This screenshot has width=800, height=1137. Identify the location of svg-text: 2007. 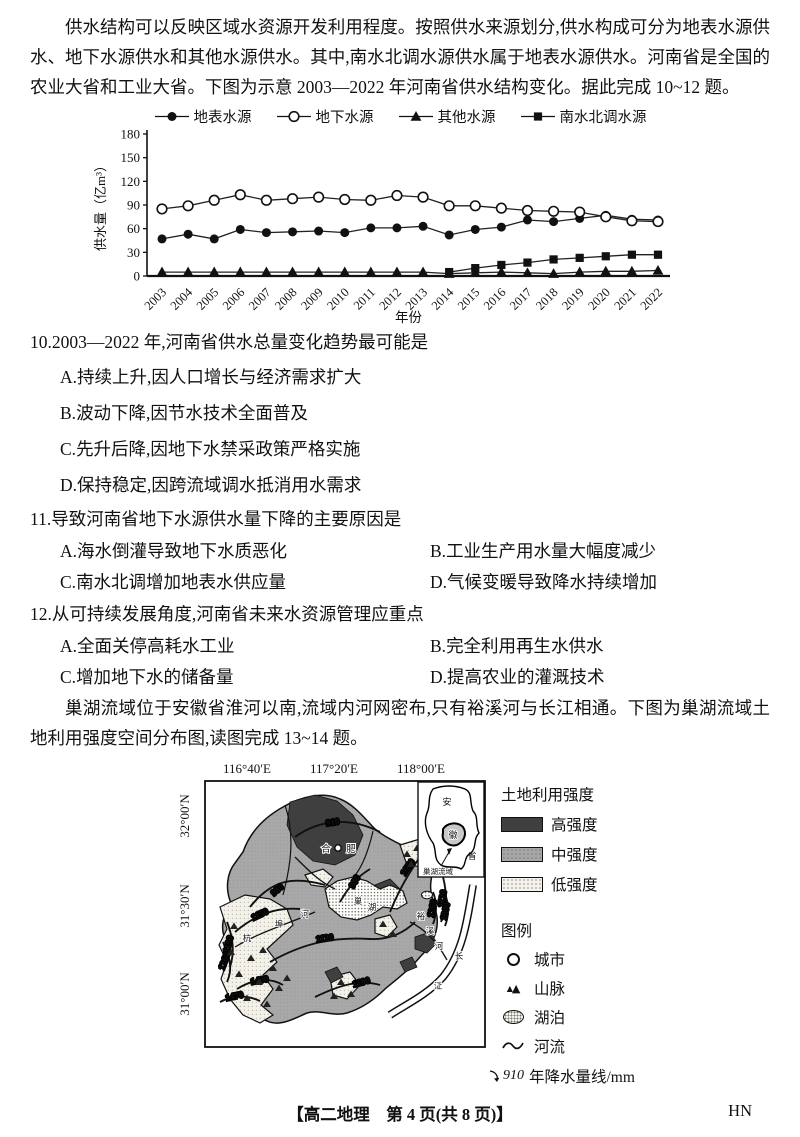
(260, 299).